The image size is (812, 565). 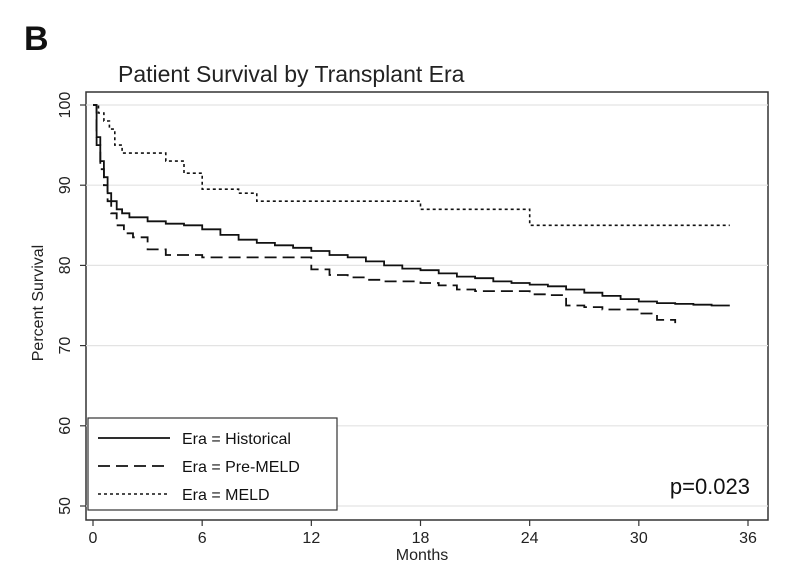 I want to click on x-tick-label-12: 12, so click(x=311, y=538).